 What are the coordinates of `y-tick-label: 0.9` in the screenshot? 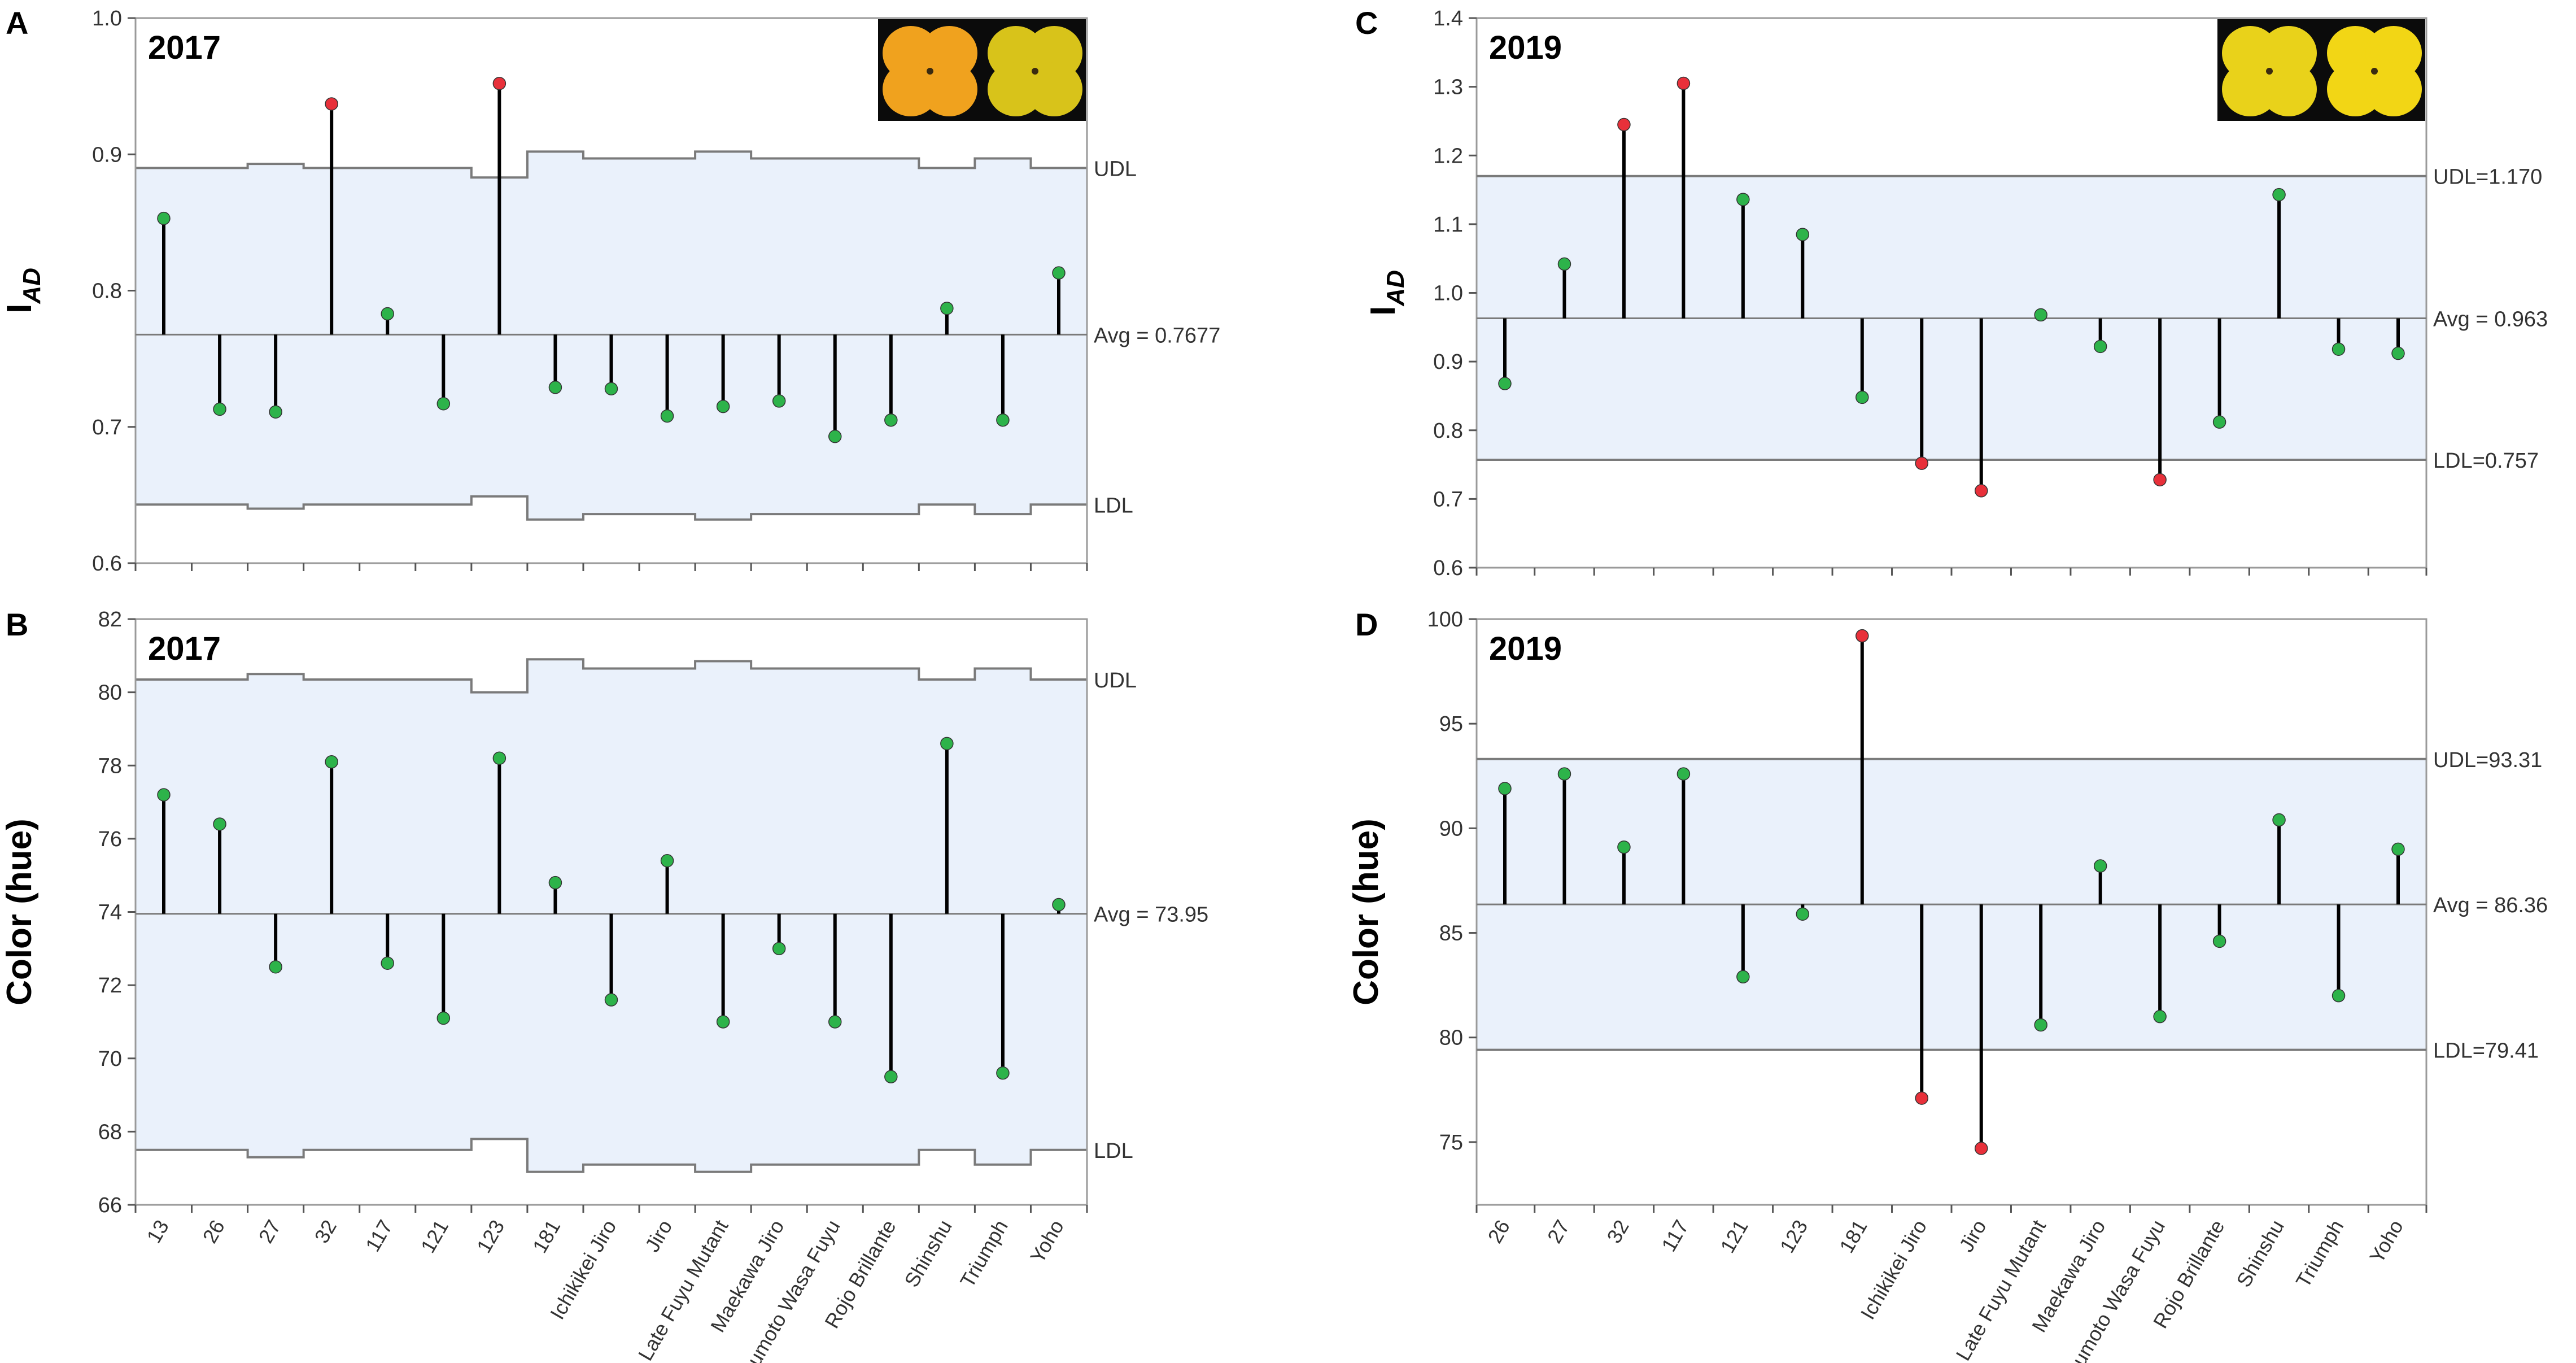 It's located at (1448, 362).